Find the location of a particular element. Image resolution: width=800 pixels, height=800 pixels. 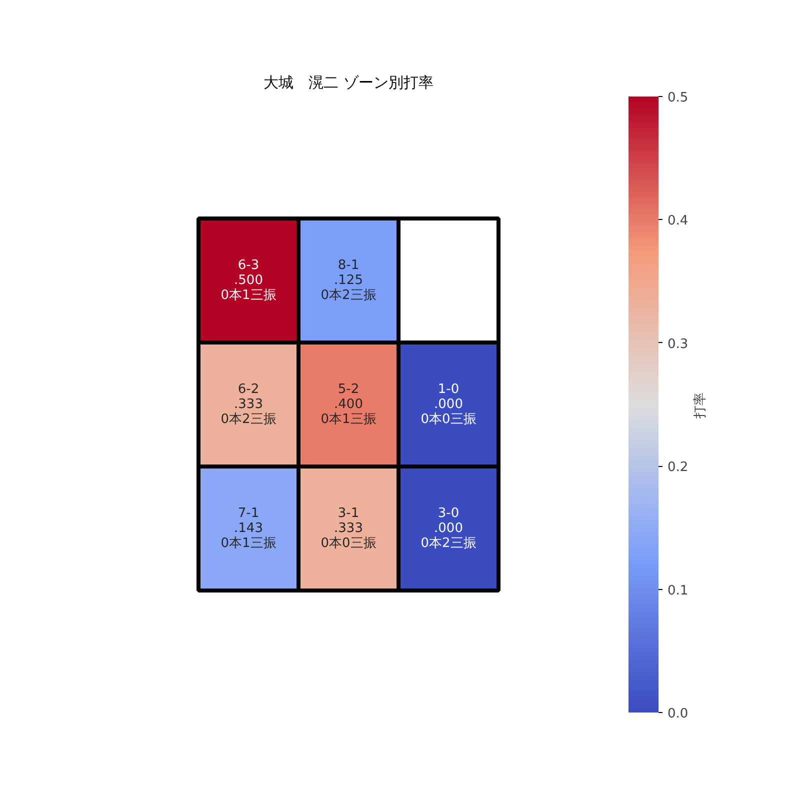

color-bar-label: 0.4 is located at coordinates (678, 221).